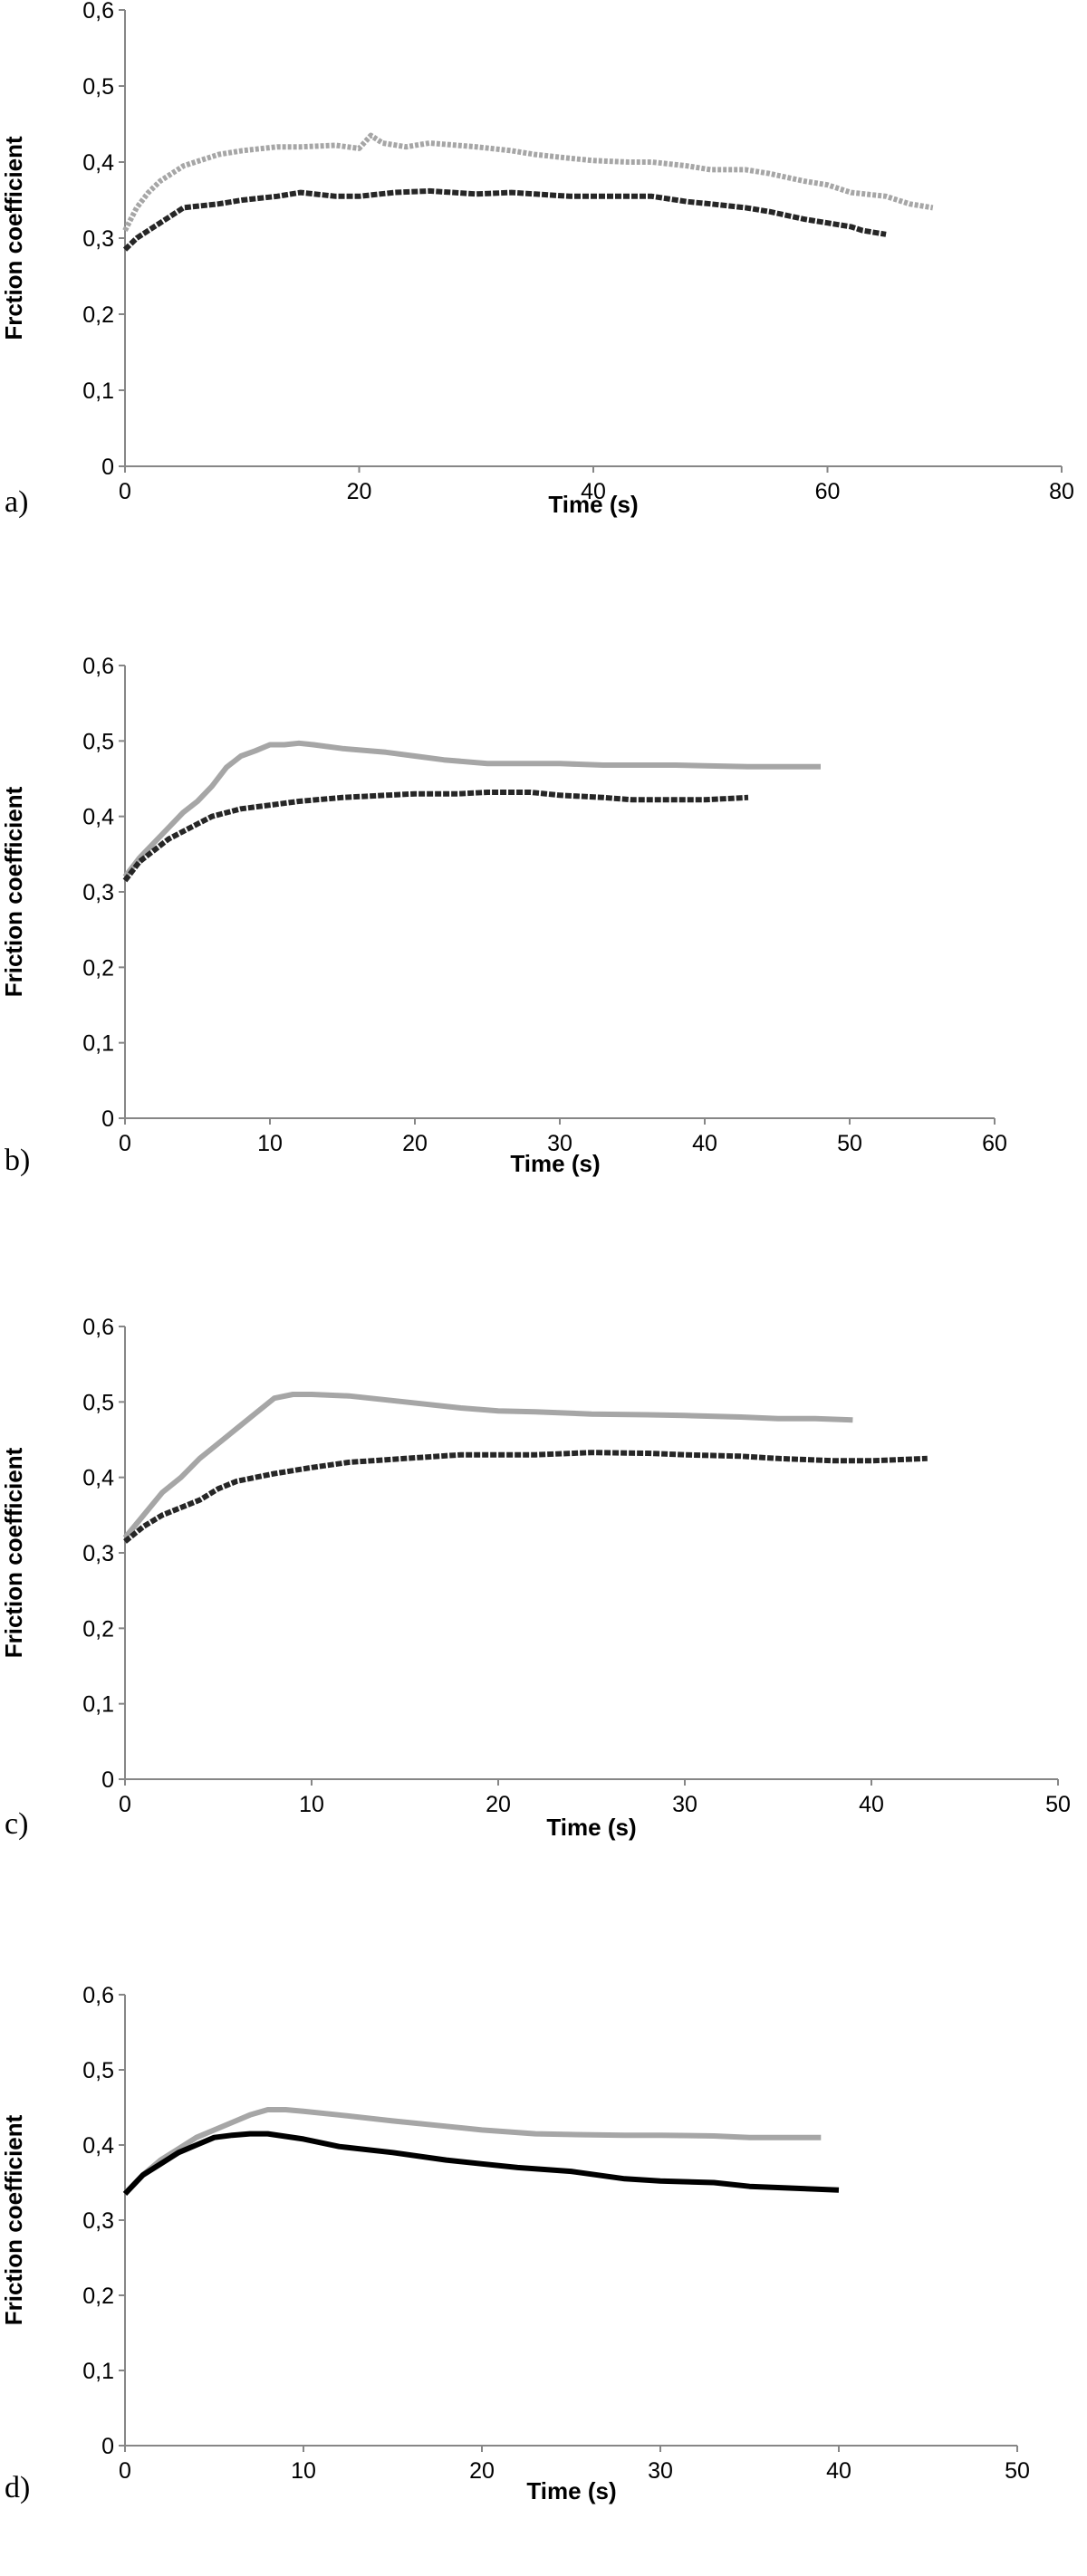 Image resolution: width=1087 pixels, height=2576 pixels. Describe the element at coordinates (17, 1160) in the screenshot. I see `panel-label: b)` at that location.